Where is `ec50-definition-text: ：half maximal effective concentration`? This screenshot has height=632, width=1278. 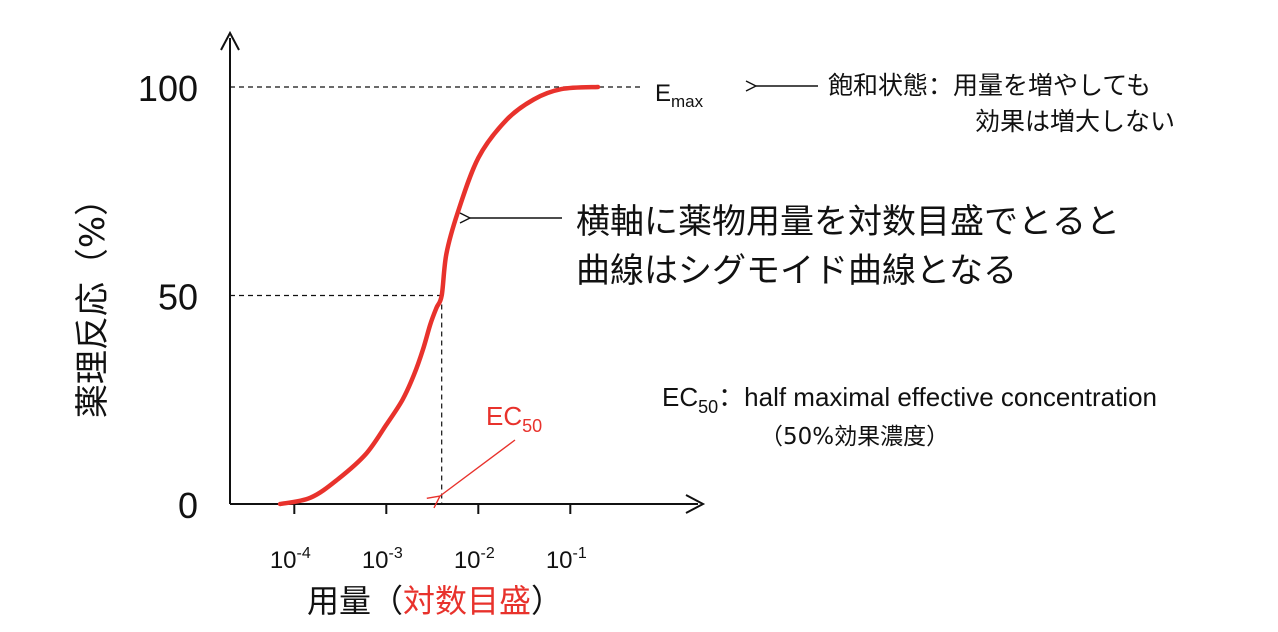
ec50-definition-text: ：half maximal effective concentration is located at coordinates (937, 397).